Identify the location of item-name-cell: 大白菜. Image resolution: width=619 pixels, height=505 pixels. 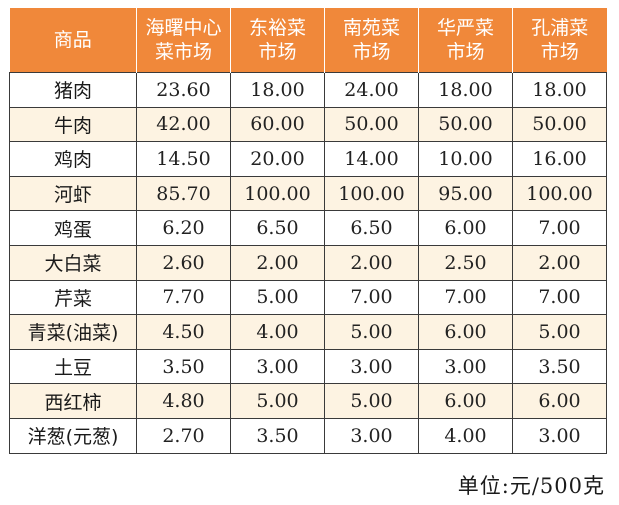
(73, 262).